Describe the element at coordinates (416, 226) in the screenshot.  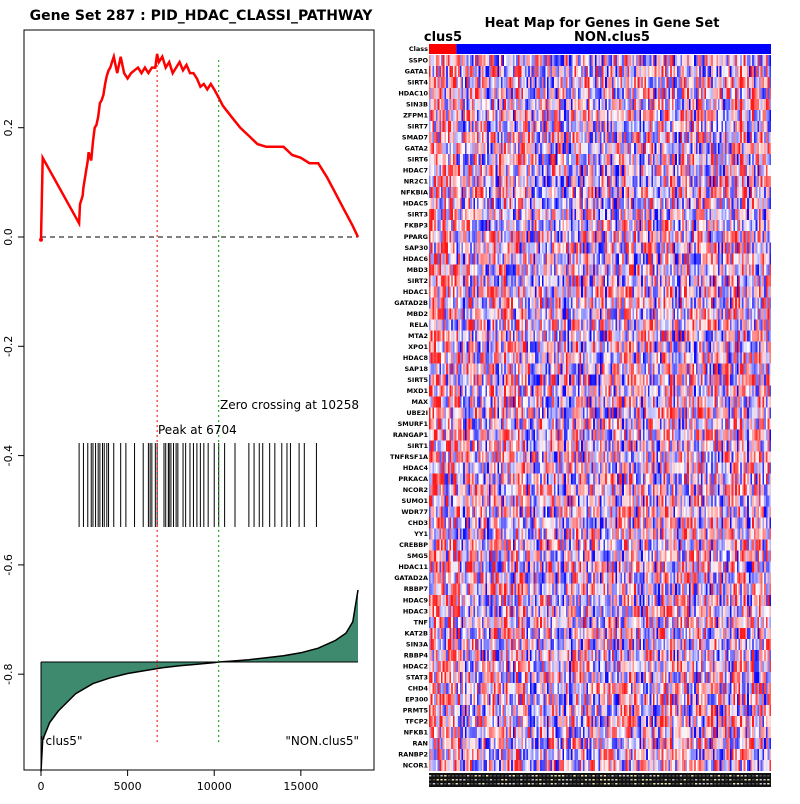
I see `gene-label: FKBP3` at that location.